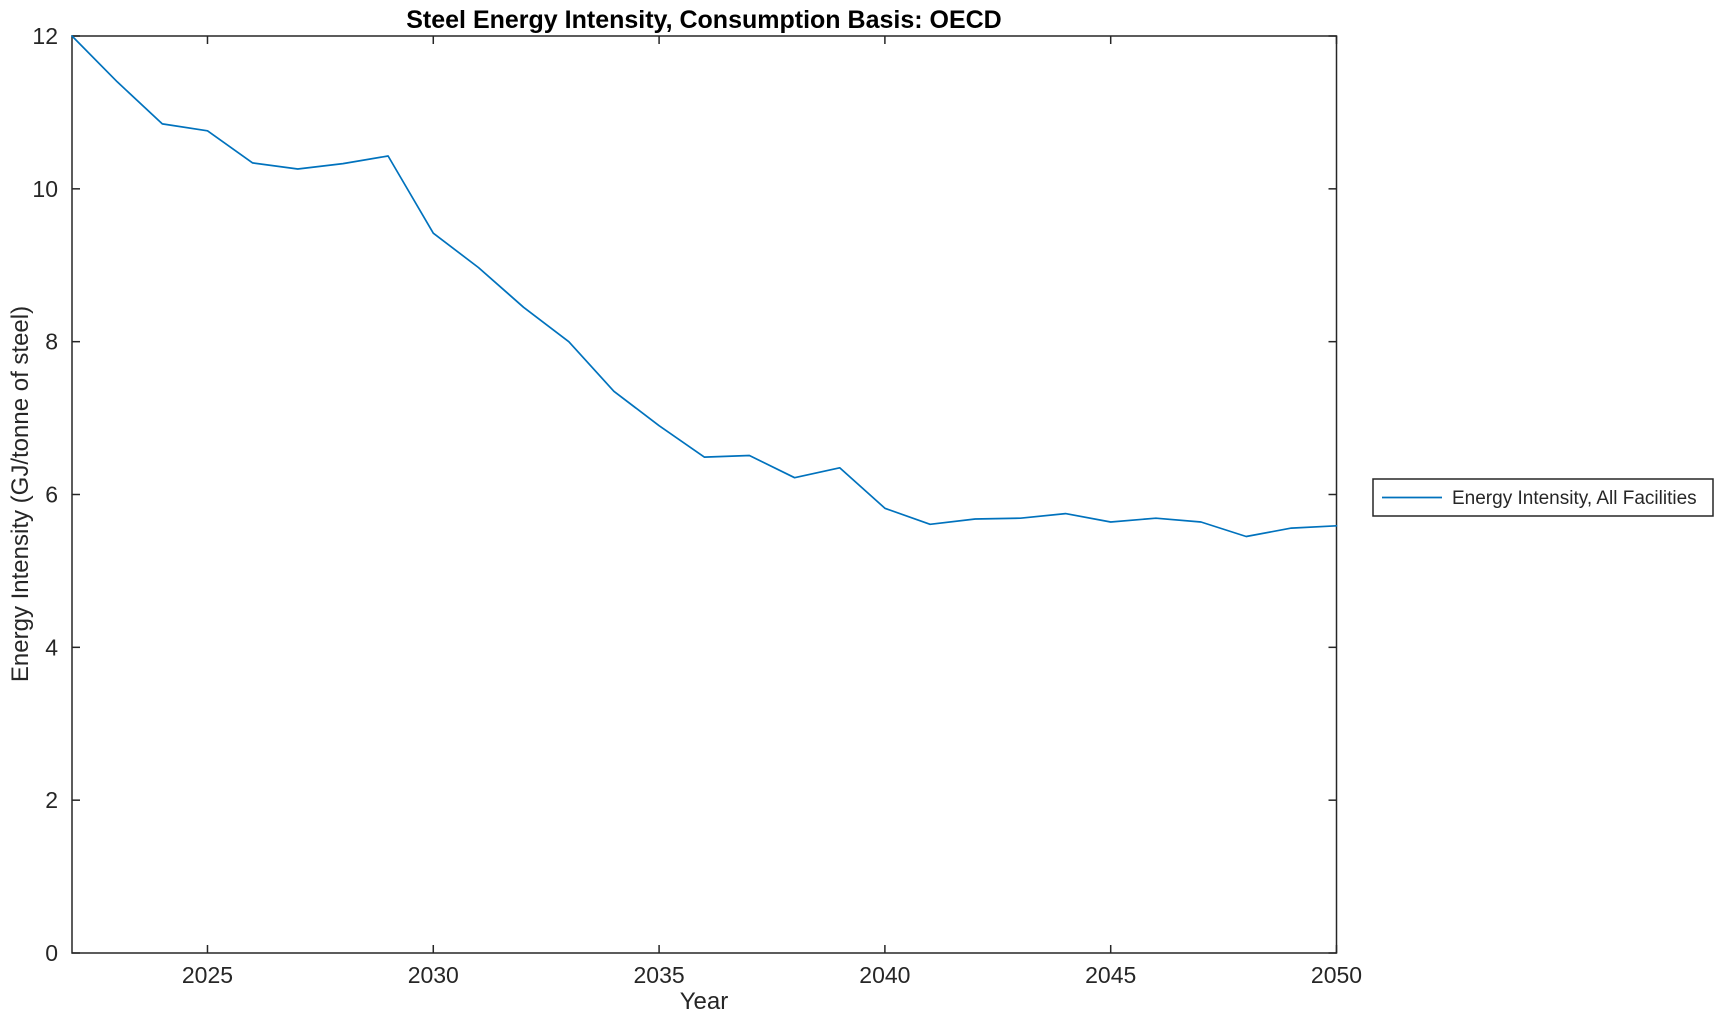 The height and width of the screenshot is (1021, 1715). Describe the element at coordinates (51, 800) in the screenshot. I see `y-tick-label: 2` at that location.